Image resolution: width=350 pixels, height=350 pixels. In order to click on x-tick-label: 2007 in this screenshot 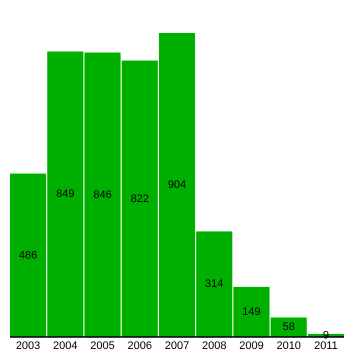, I will do `click(177, 345)`.